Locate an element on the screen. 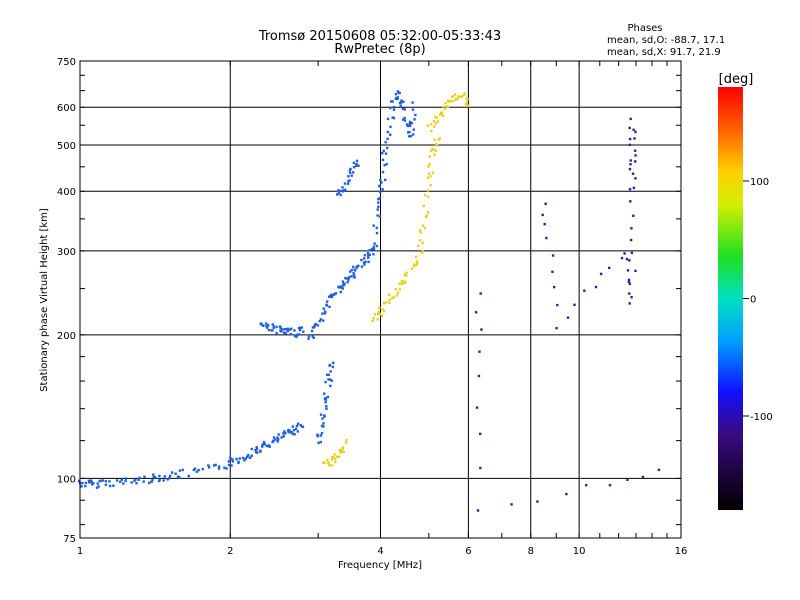 This screenshot has width=800, height=600. y-tick-label: 500 is located at coordinates (66, 146).